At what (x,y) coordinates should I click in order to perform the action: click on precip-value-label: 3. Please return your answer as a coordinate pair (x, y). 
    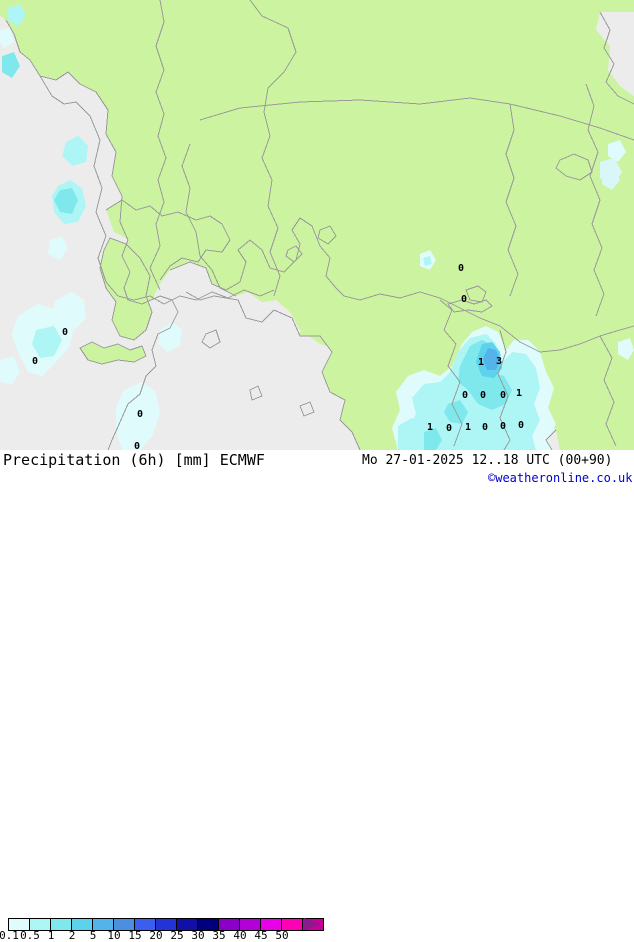
    Looking at the image, I should click on (499, 361).